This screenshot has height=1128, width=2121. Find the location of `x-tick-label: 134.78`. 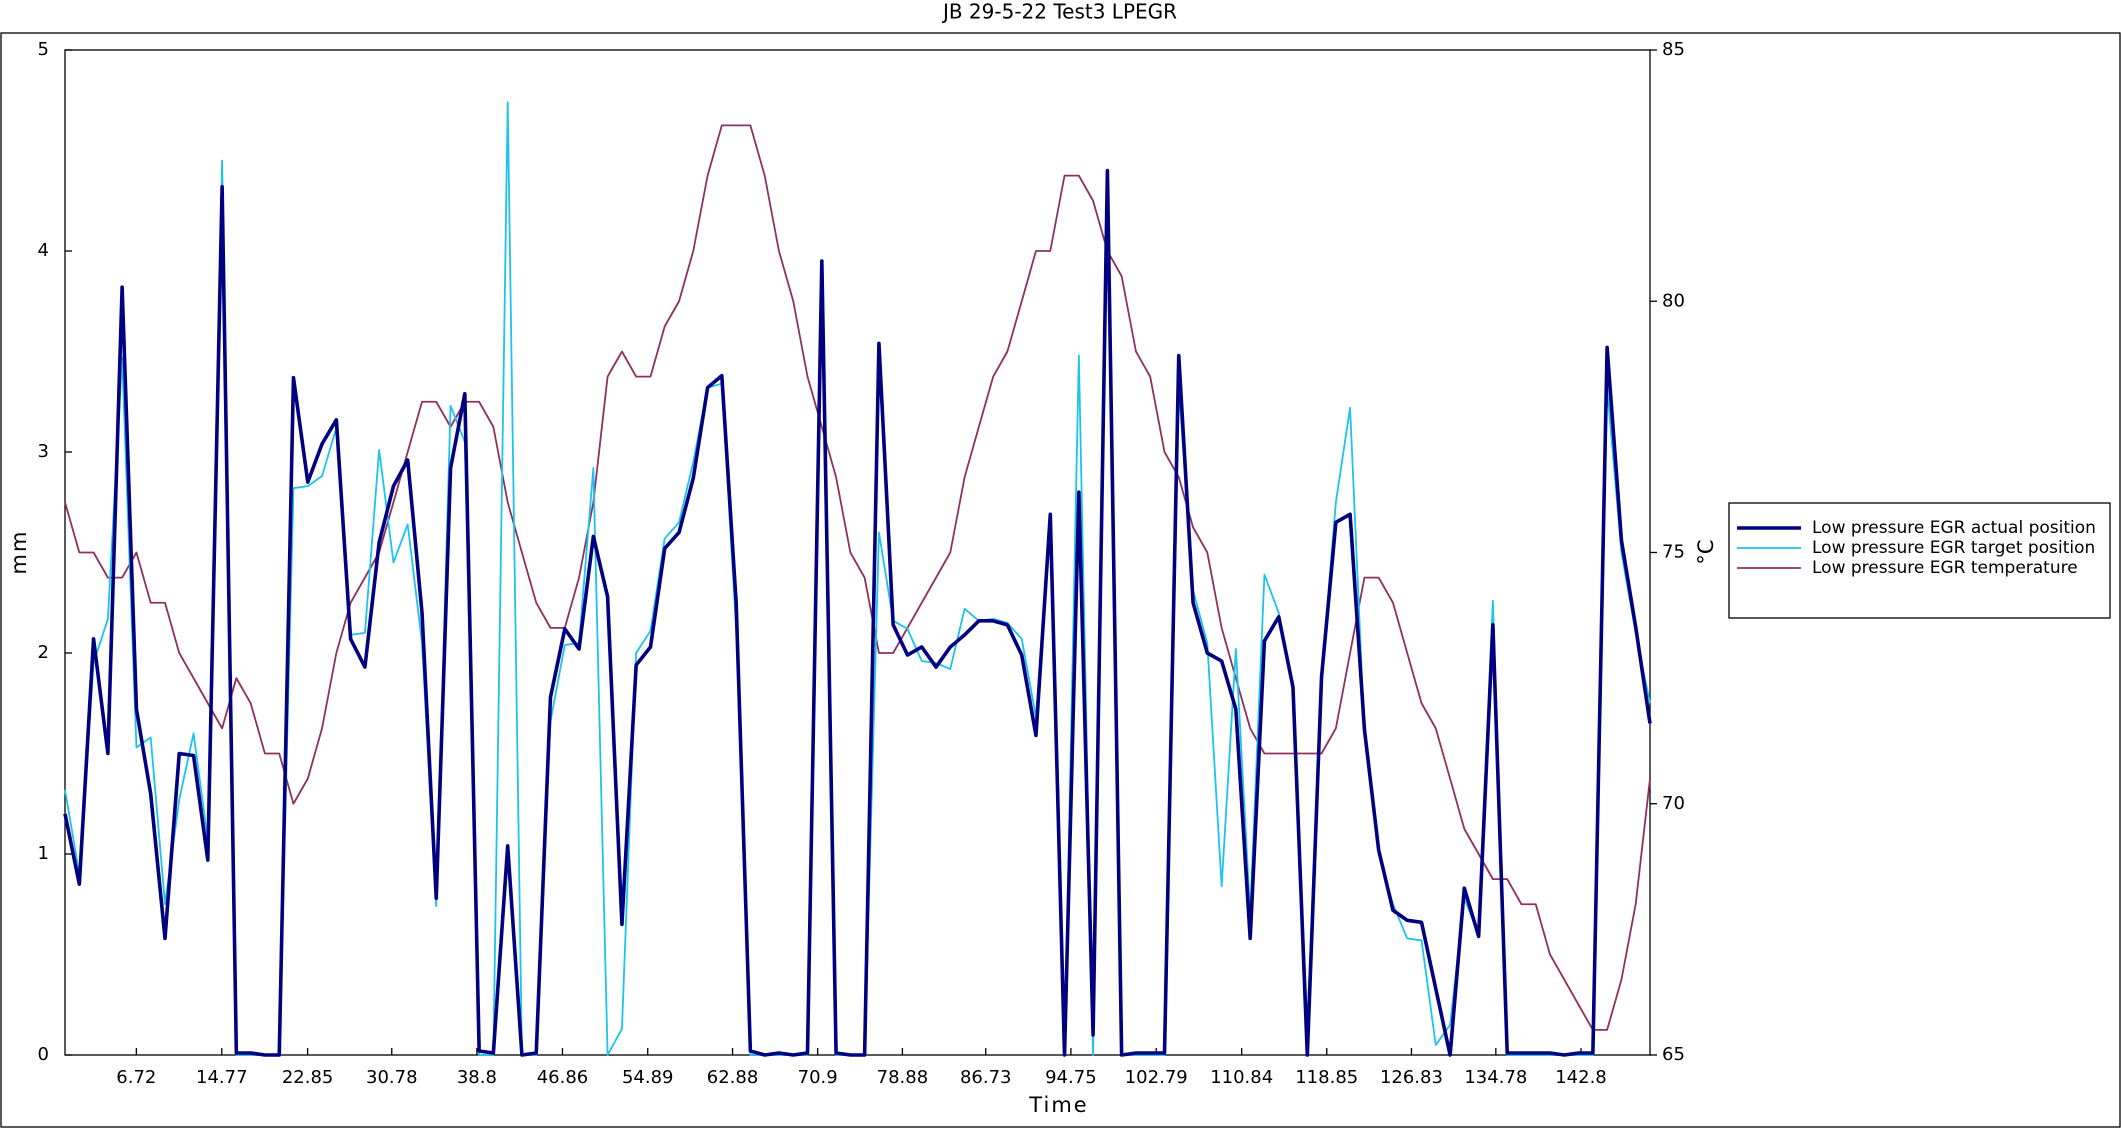

x-tick-label: 134.78 is located at coordinates (1495, 1077).